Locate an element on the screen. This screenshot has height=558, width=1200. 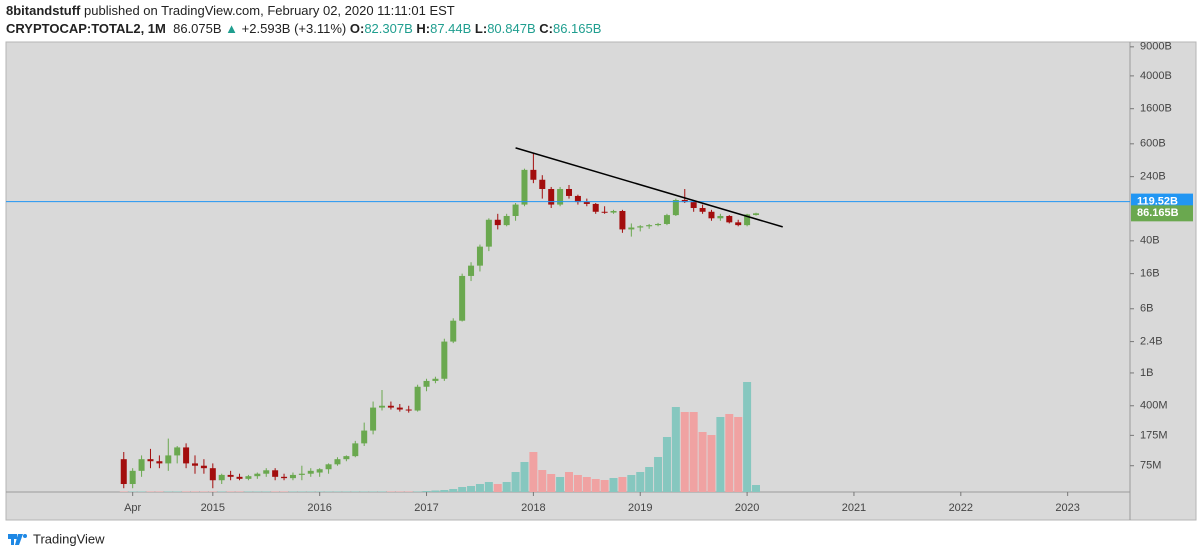
x-tick-label: 2016 is located at coordinates (319, 508).